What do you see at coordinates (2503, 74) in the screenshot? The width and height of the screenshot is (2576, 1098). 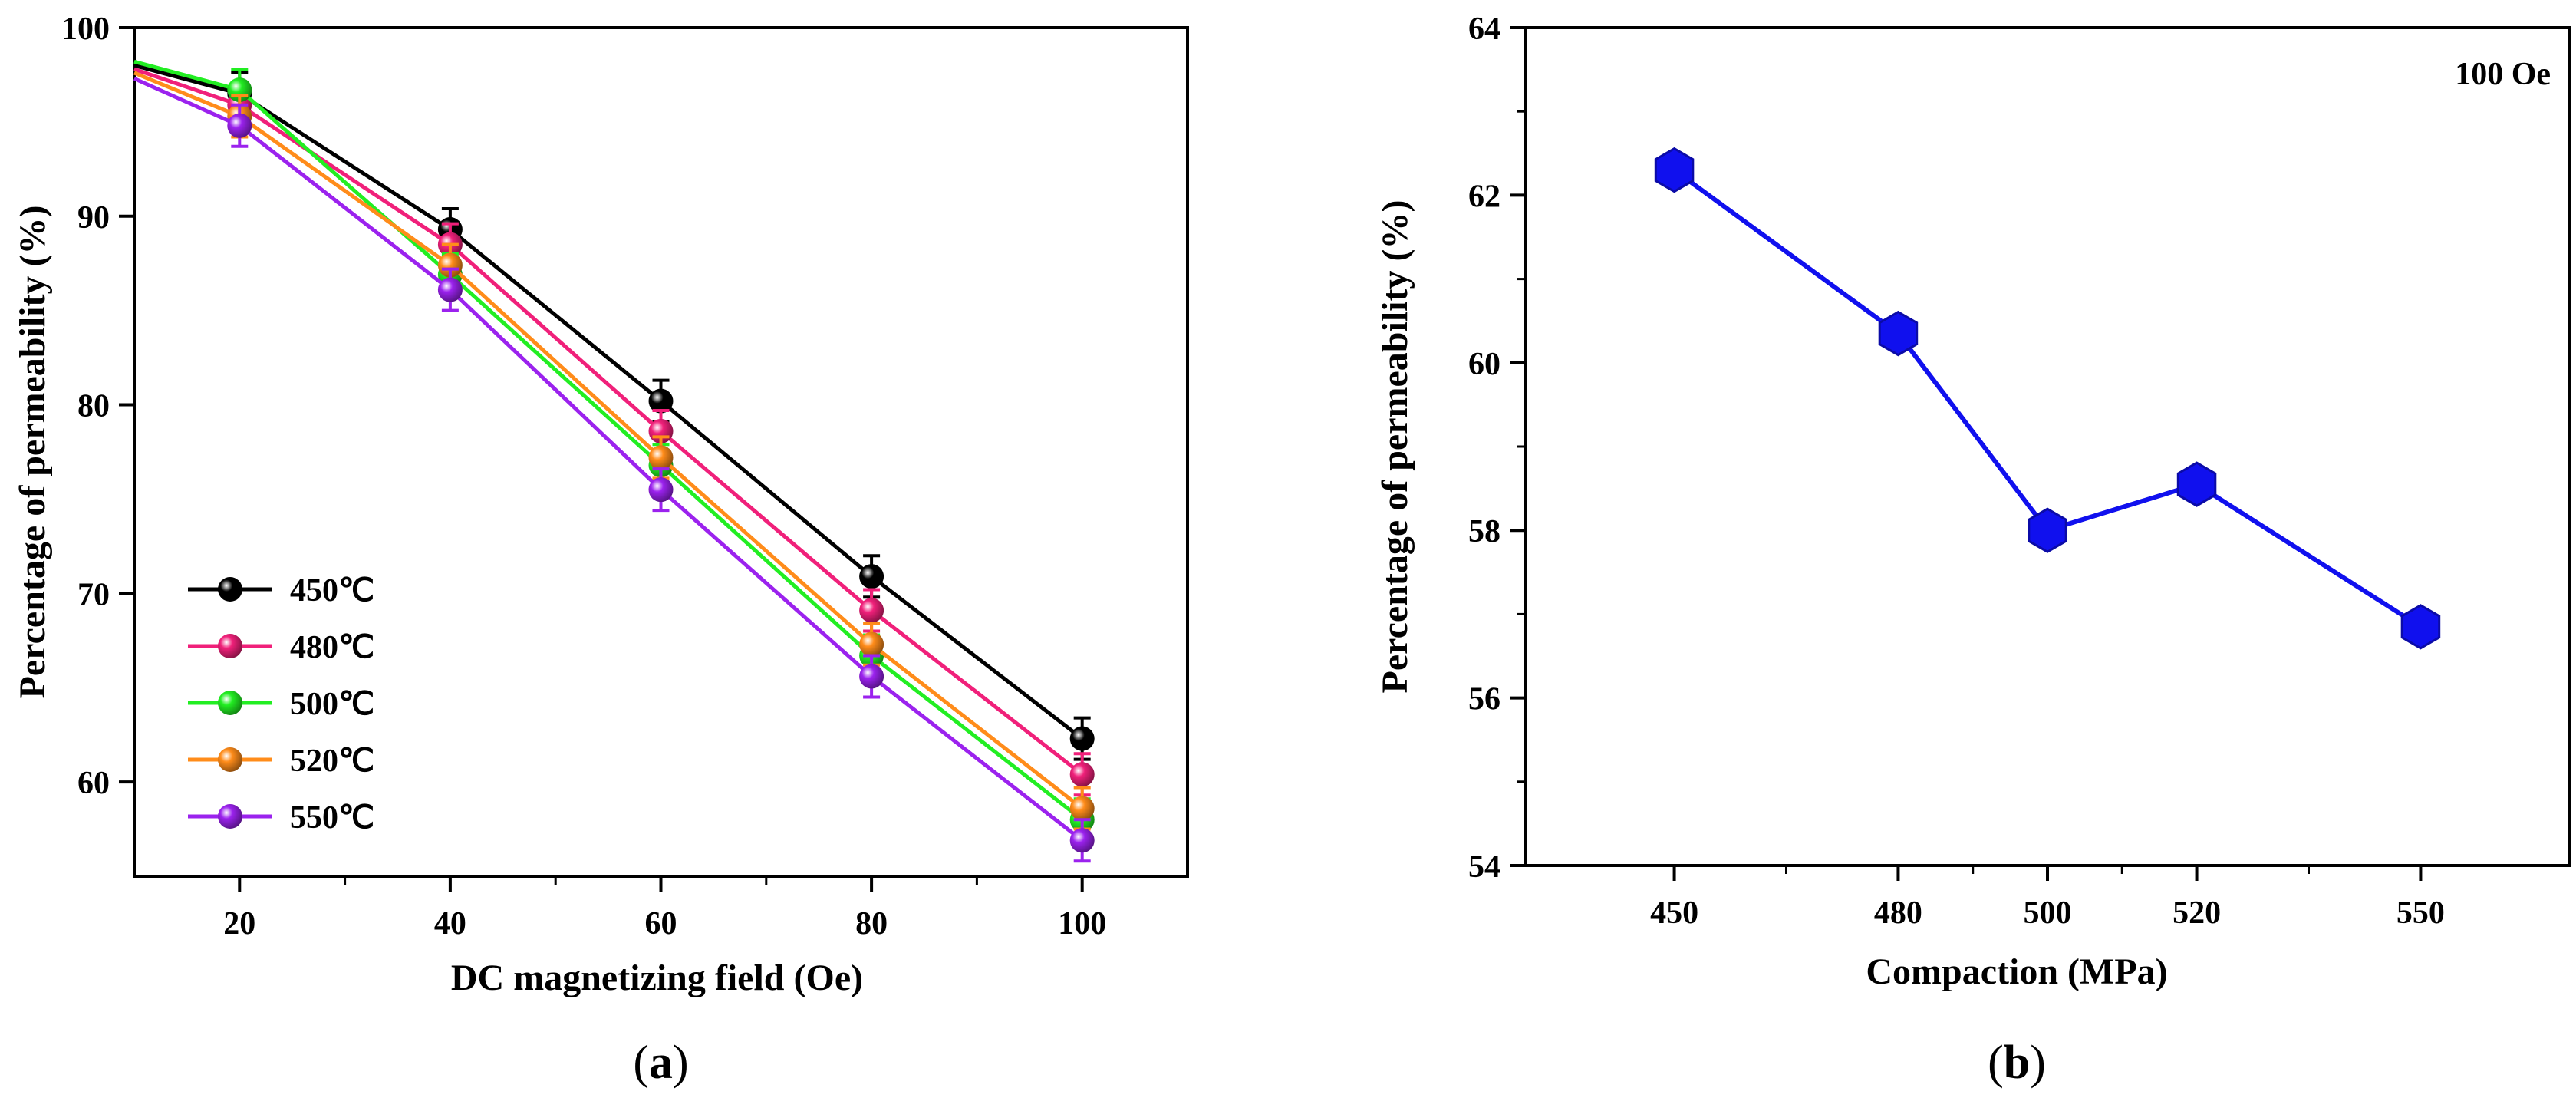 I see `chart-b-annotation: 100 Oe` at bounding box center [2503, 74].